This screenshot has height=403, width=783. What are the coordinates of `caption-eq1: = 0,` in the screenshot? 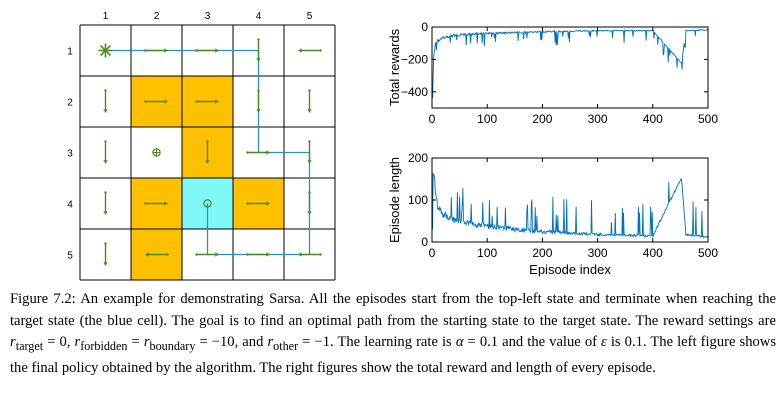 It's located at (59, 342).